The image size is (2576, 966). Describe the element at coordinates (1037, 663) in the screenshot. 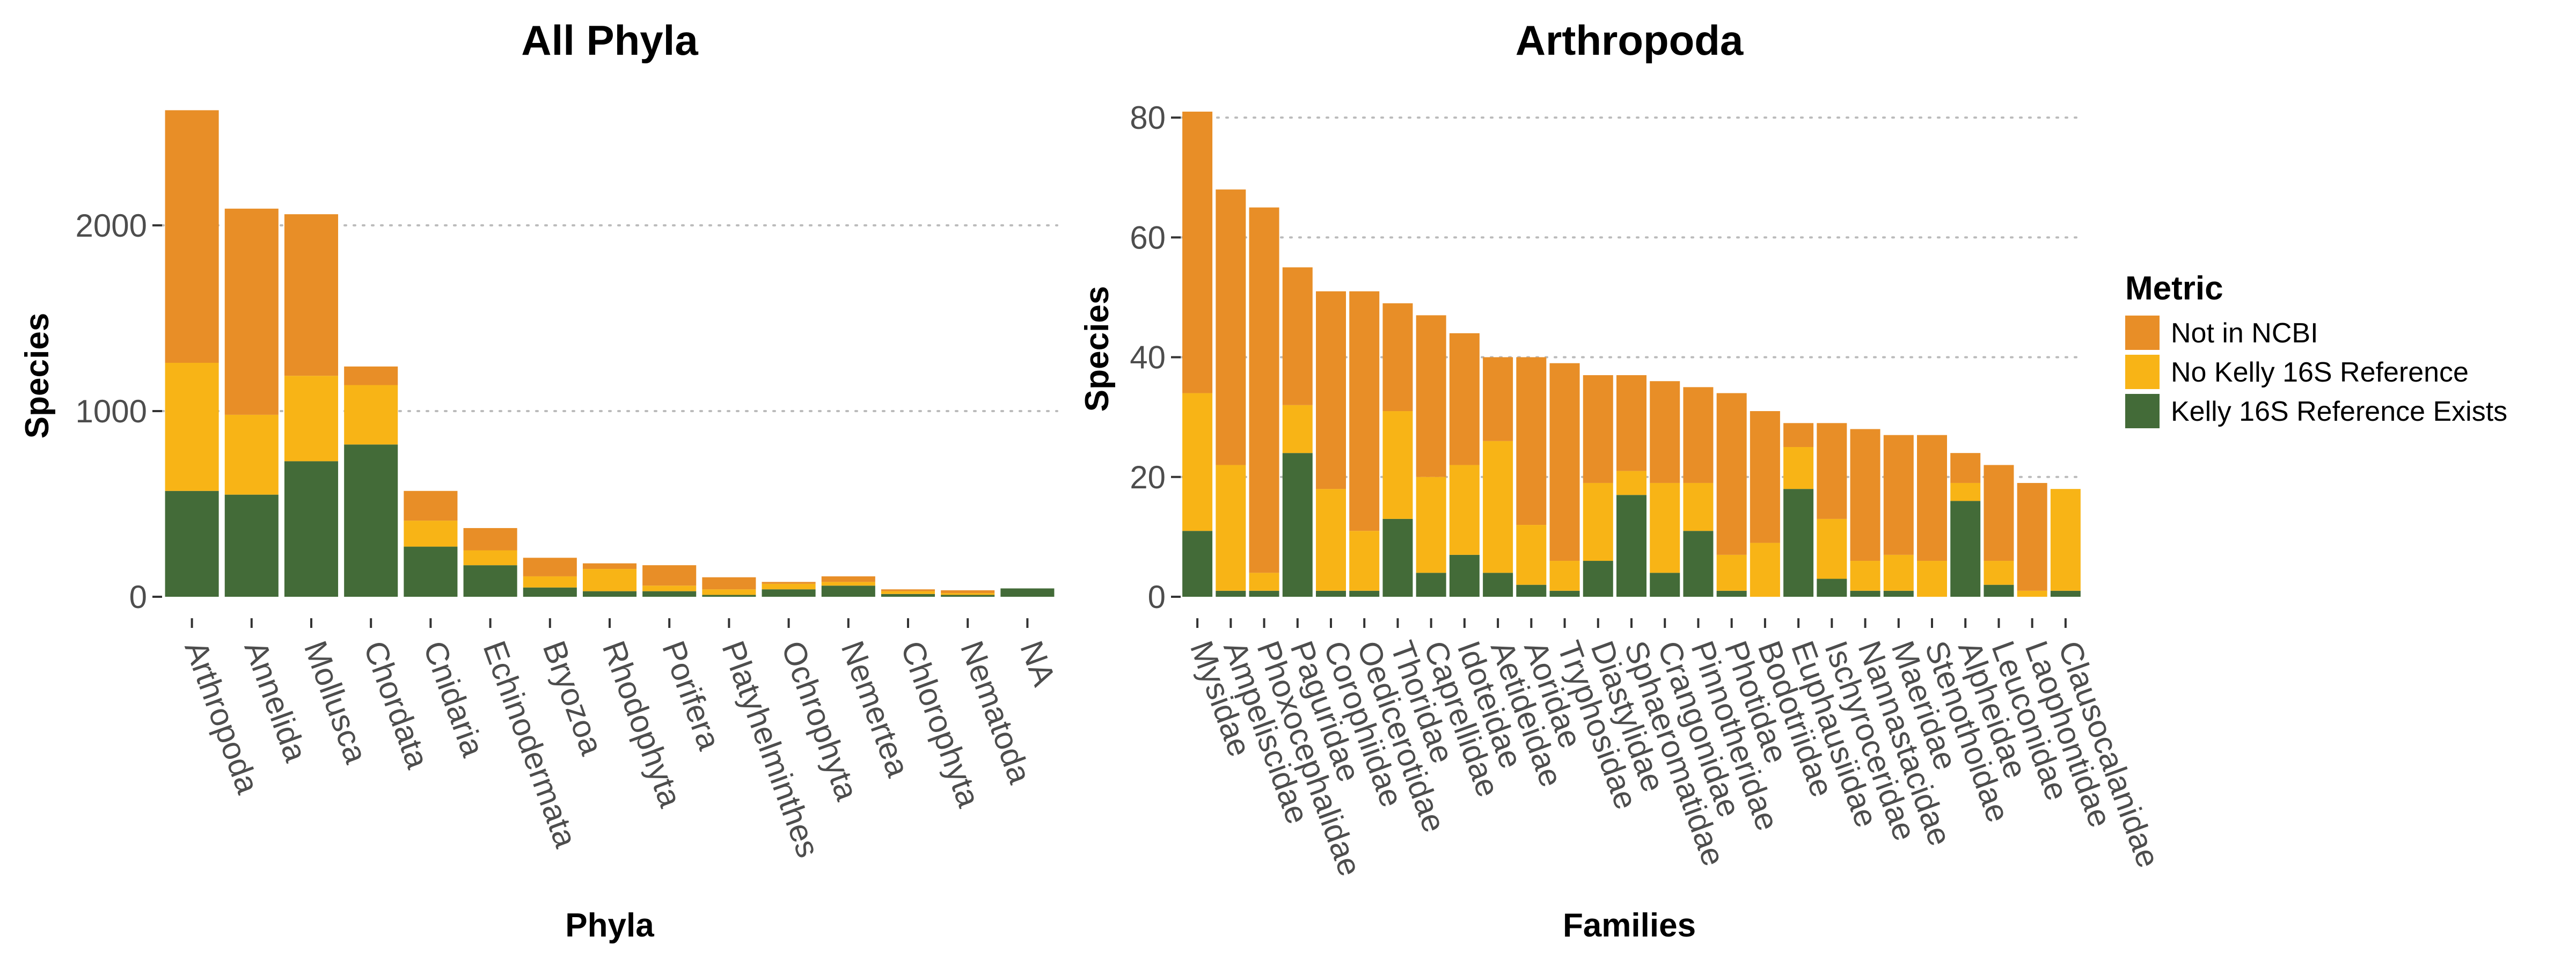

I see `x-tick-label: NA` at that location.